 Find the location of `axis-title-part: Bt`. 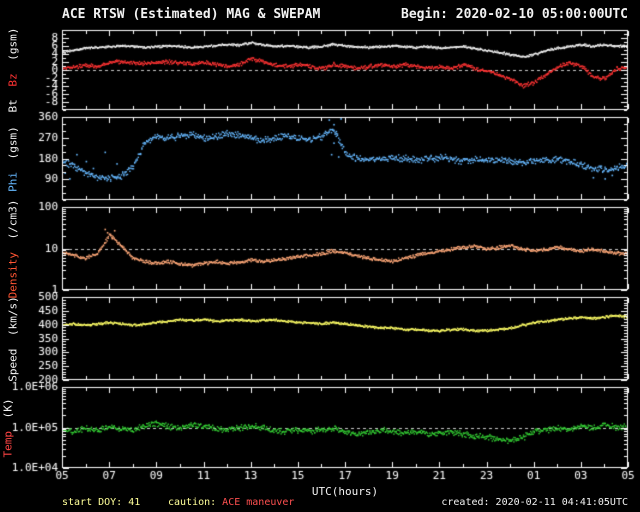

axis-title-part: Bt is located at coordinates (13, 106).